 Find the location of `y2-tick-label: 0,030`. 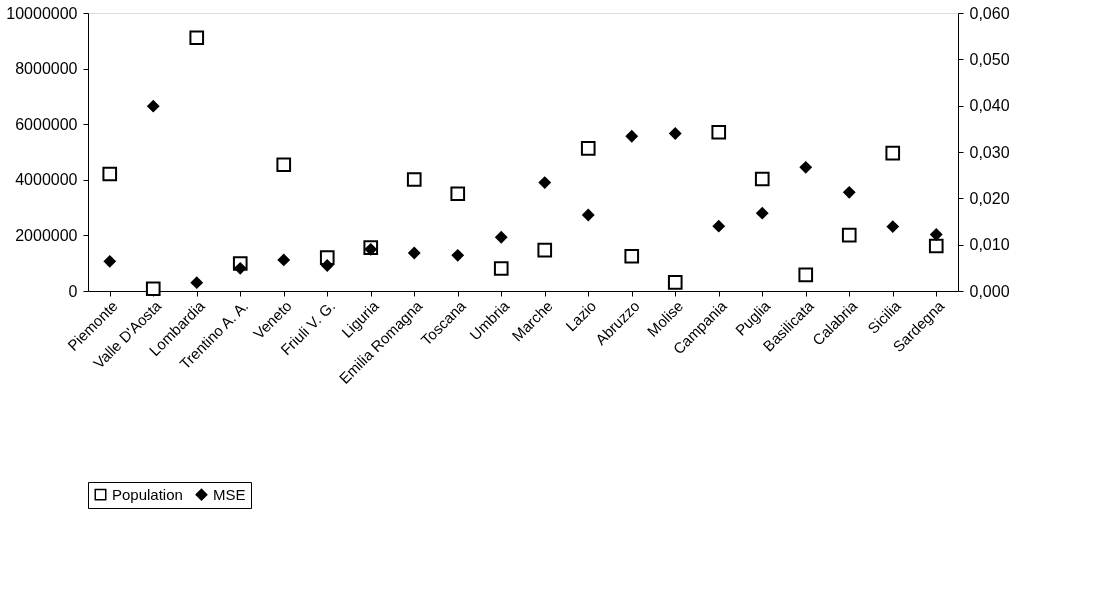

y2-tick-label: 0,030 is located at coordinates (989, 152).